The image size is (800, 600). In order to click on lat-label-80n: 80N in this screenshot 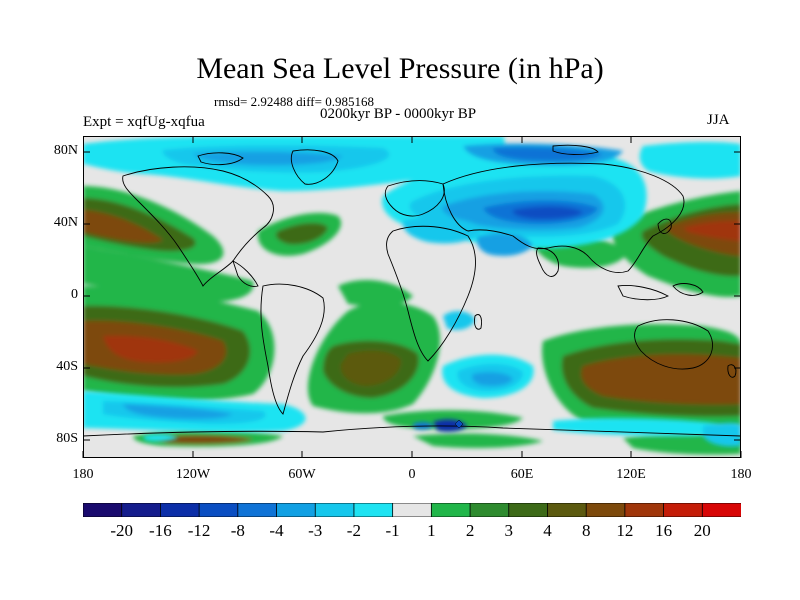, I will do `click(65, 150)`.